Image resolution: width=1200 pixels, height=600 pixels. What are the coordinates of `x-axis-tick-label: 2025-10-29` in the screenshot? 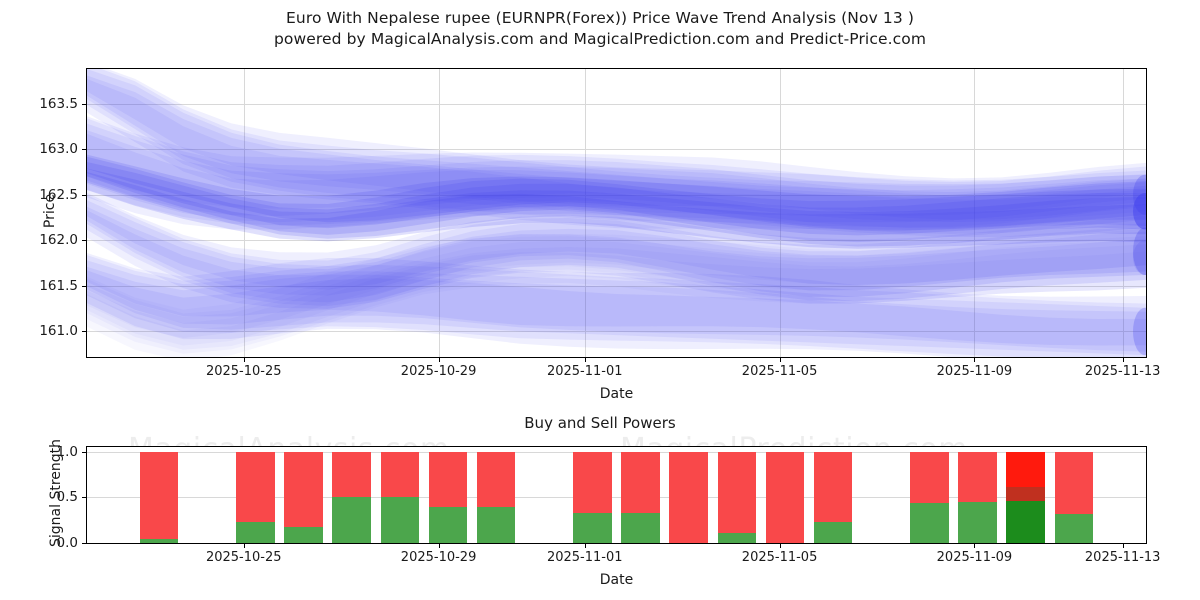 It's located at (438, 557).